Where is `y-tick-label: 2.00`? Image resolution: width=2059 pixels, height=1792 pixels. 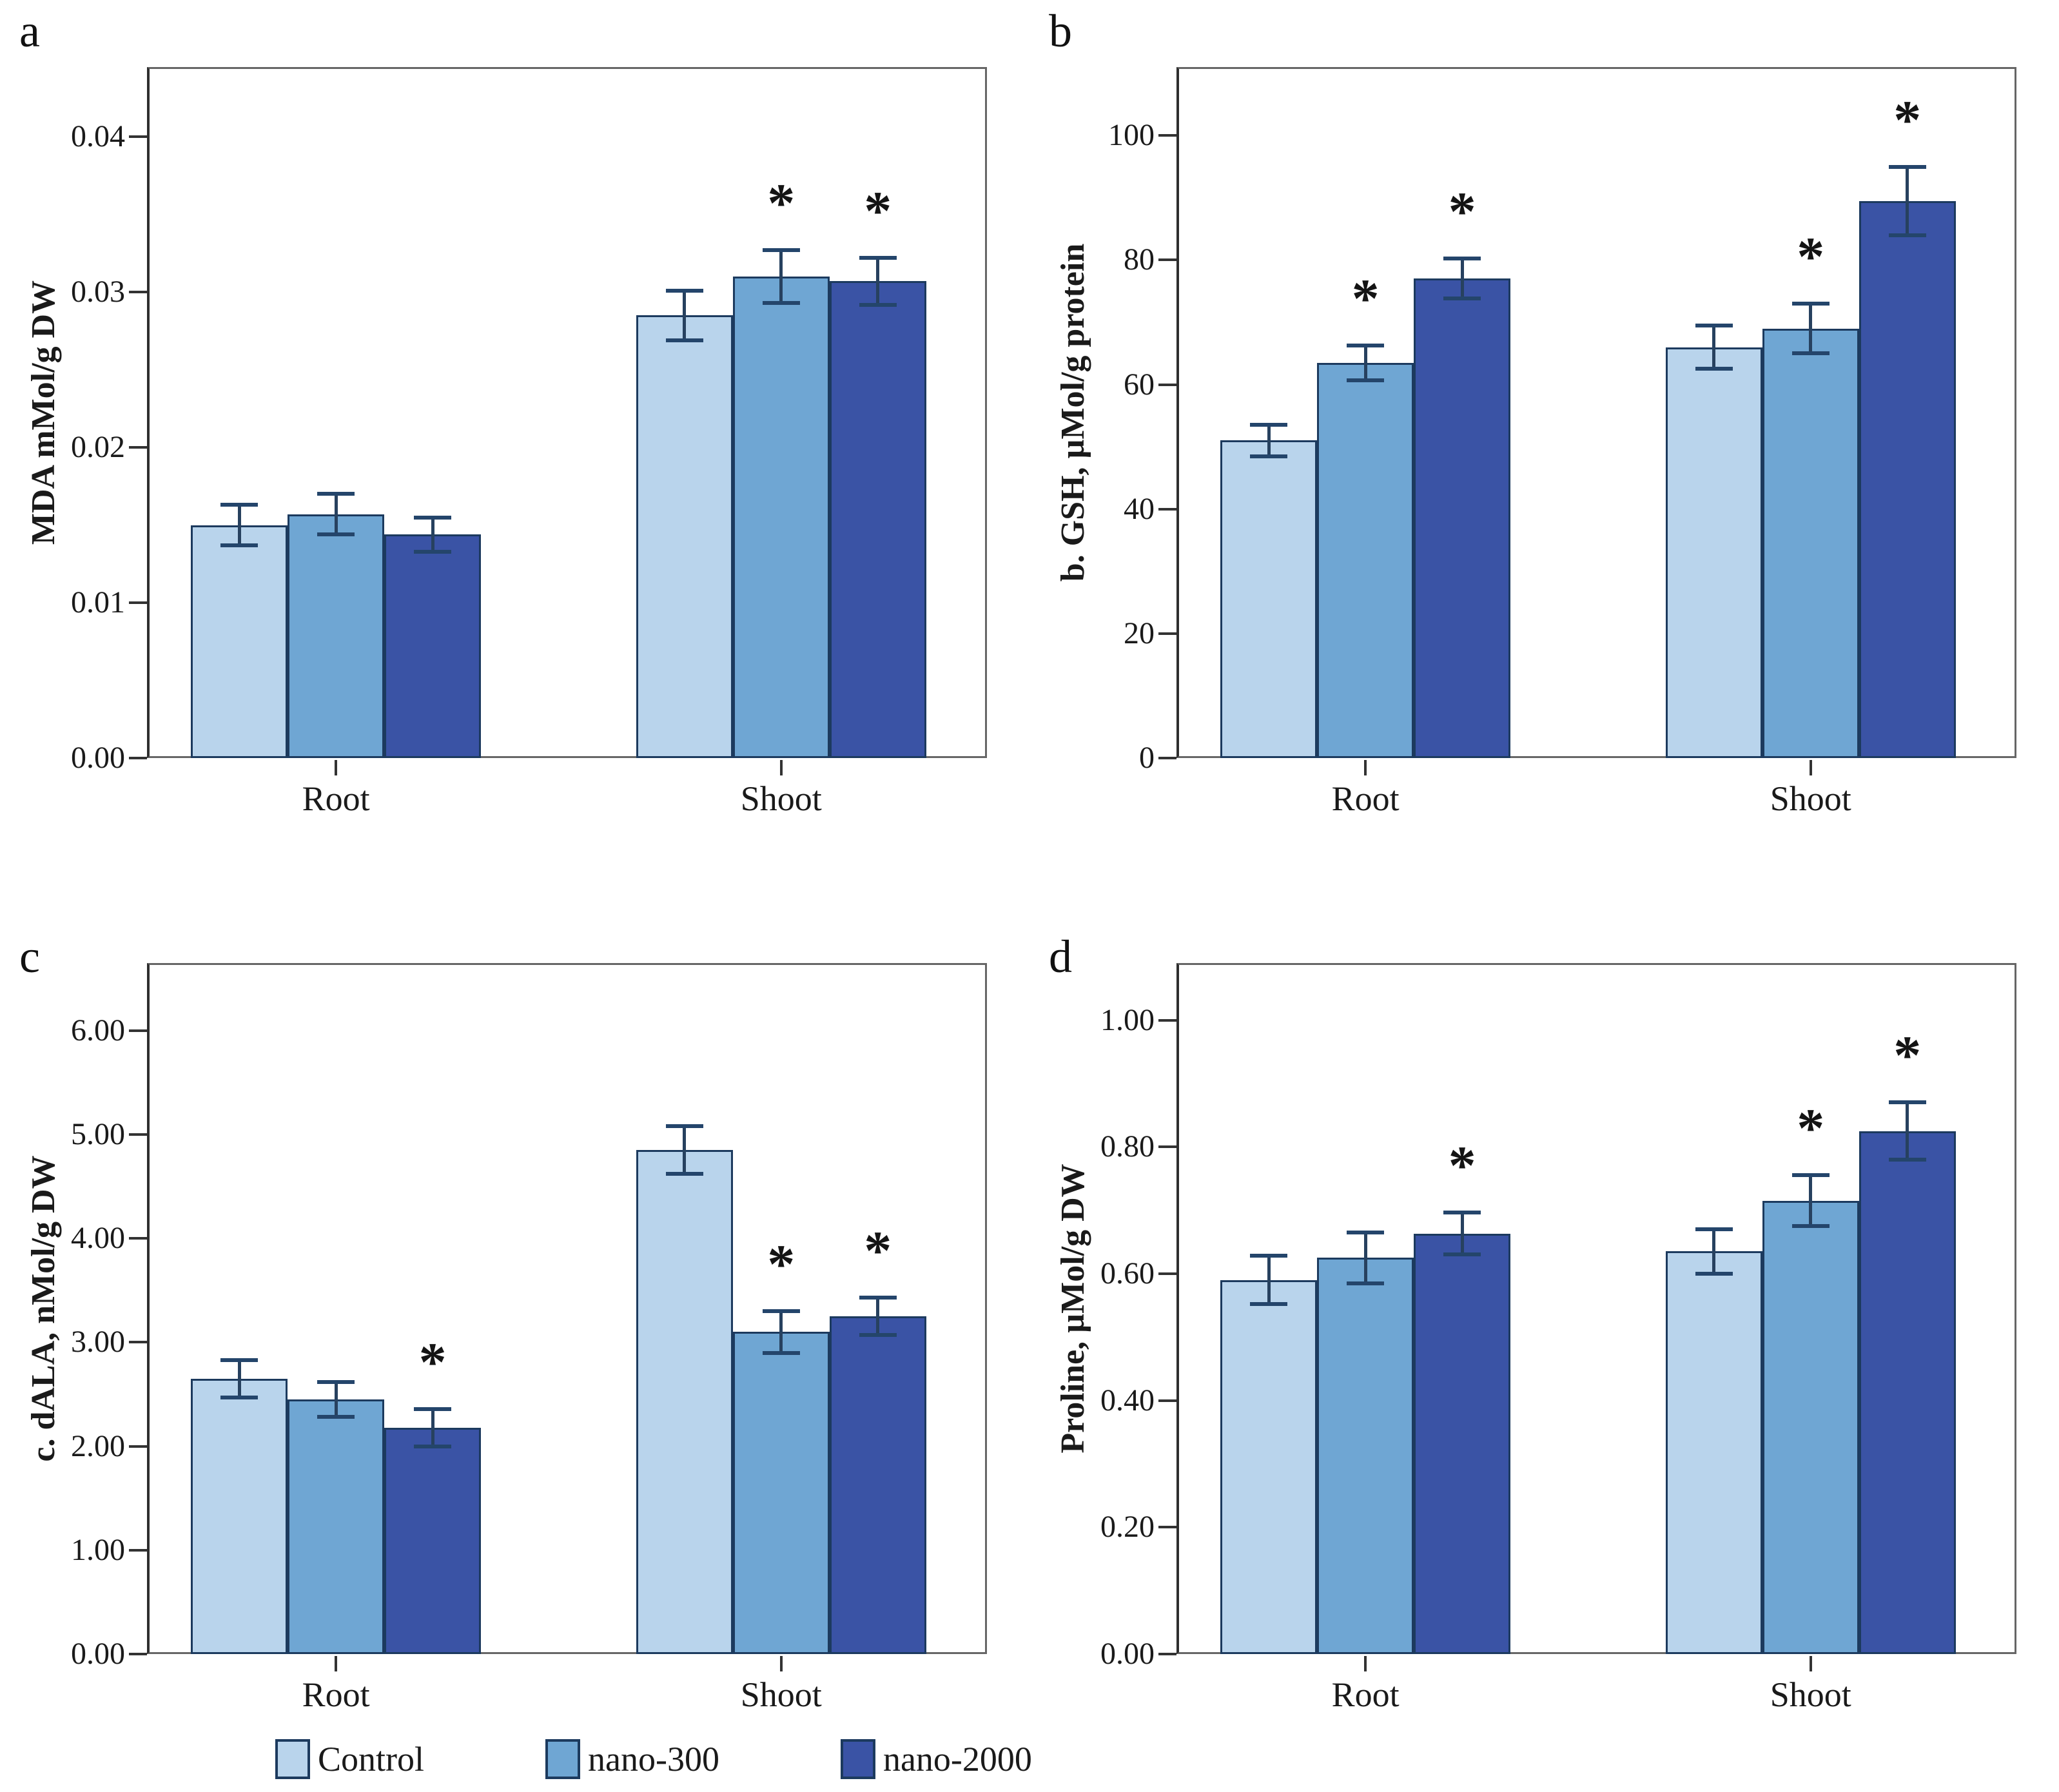 y-tick-label: 2.00 is located at coordinates (98, 1445).